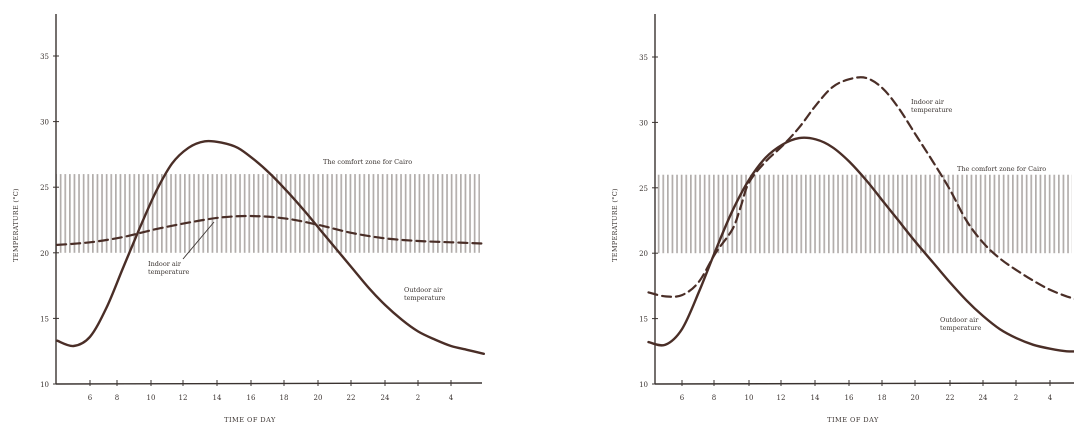 The image size is (1074, 426). What do you see at coordinates (863, 214) in the screenshot?
I see `comfort-zone-band` at bounding box center [863, 214].